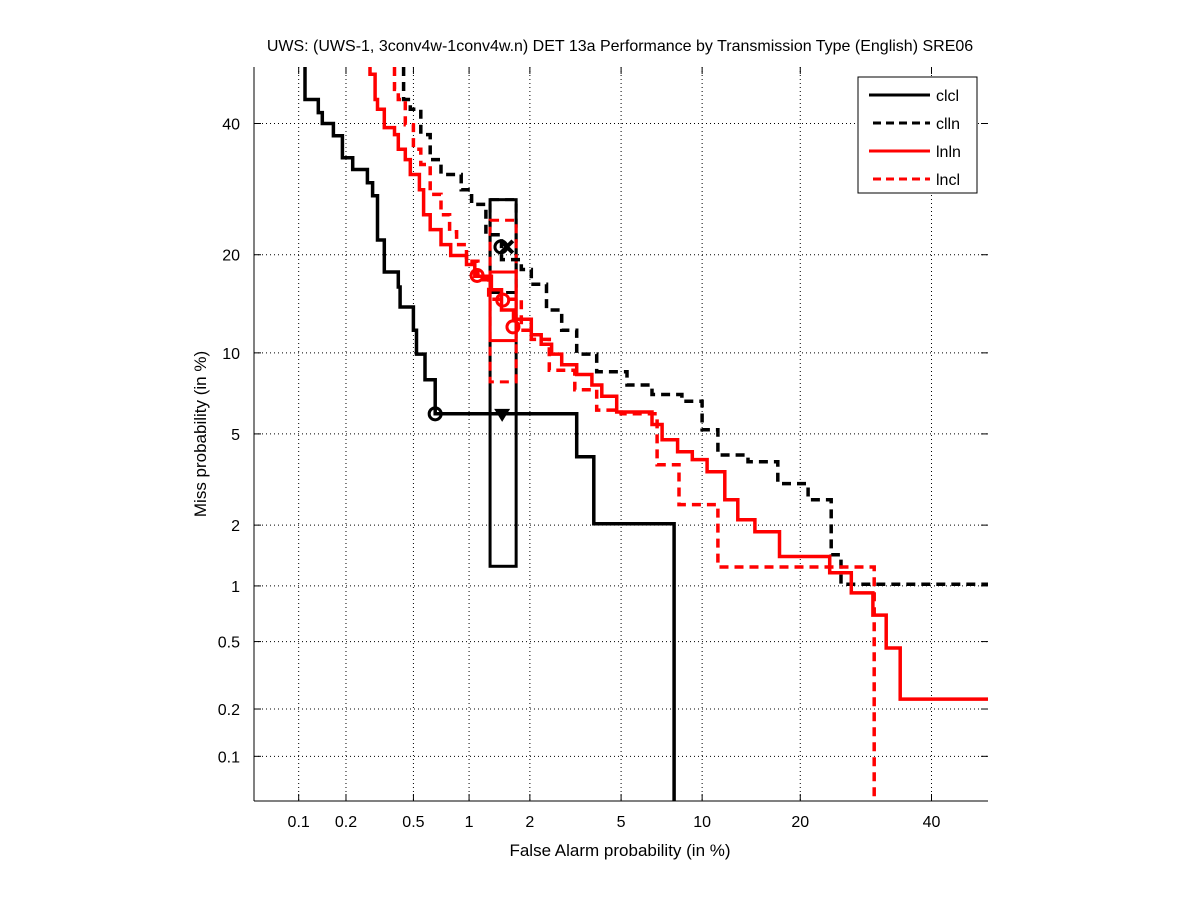 Image resolution: width=1201 pixels, height=900 pixels. Describe the element at coordinates (948, 152) in the screenshot. I see `legend-label-lnln: lnln` at that location.